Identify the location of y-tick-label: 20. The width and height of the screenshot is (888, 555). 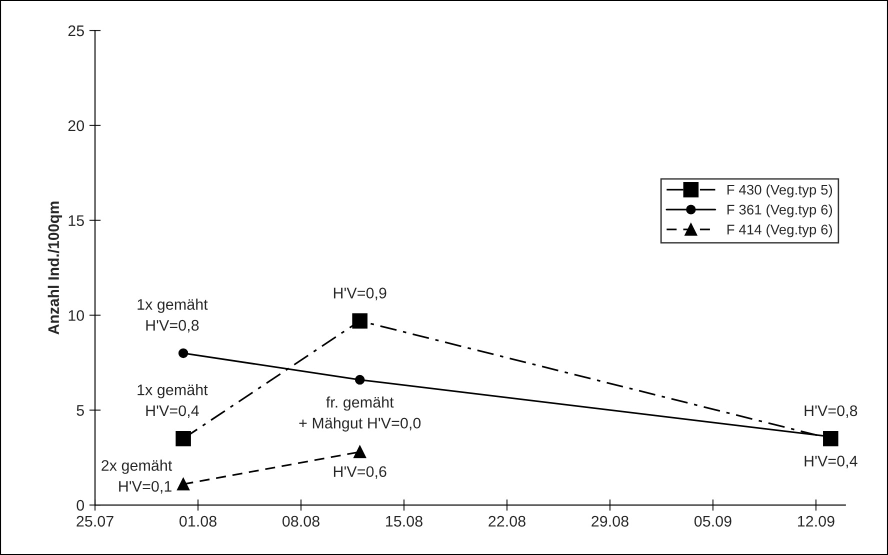
(76, 126).